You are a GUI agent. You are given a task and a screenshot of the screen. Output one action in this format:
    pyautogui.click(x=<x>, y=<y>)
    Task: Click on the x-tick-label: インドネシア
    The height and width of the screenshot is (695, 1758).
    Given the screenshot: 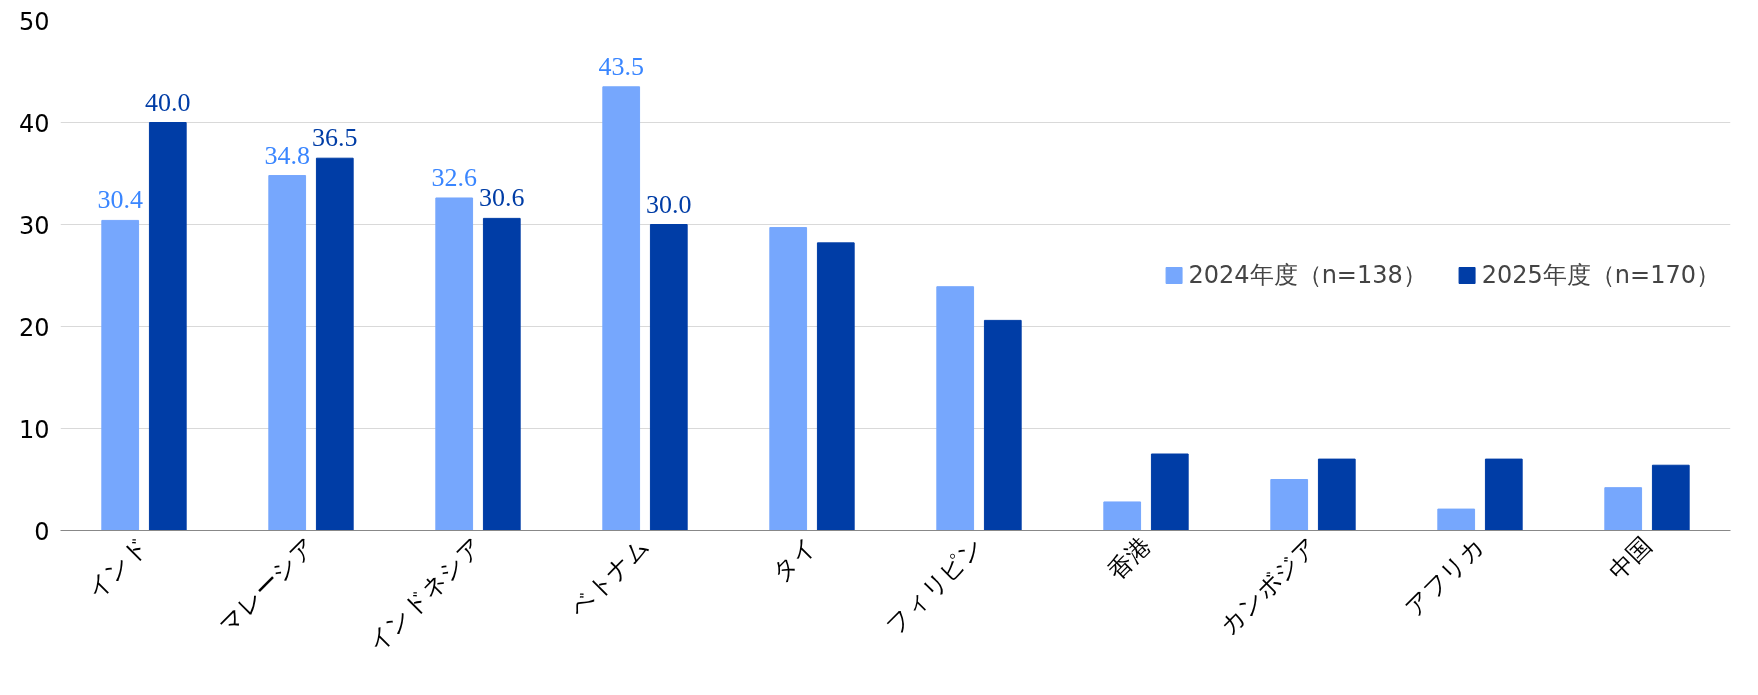 What is the action you would take?
    pyautogui.click(x=425, y=594)
    